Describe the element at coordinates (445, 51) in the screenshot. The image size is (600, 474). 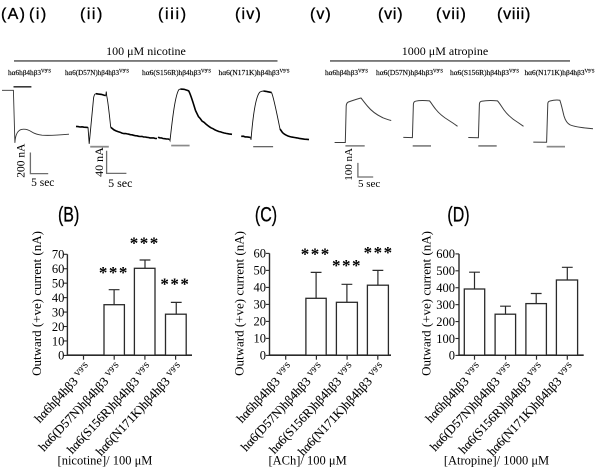
I see `svg-text: 1000 μM atropine` at that location.